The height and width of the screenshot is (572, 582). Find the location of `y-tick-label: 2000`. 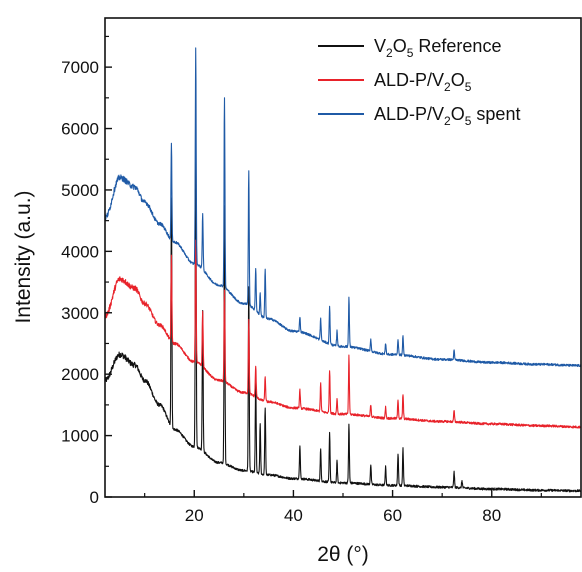

y-tick-label: 2000 is located at coordinates (80, 374).